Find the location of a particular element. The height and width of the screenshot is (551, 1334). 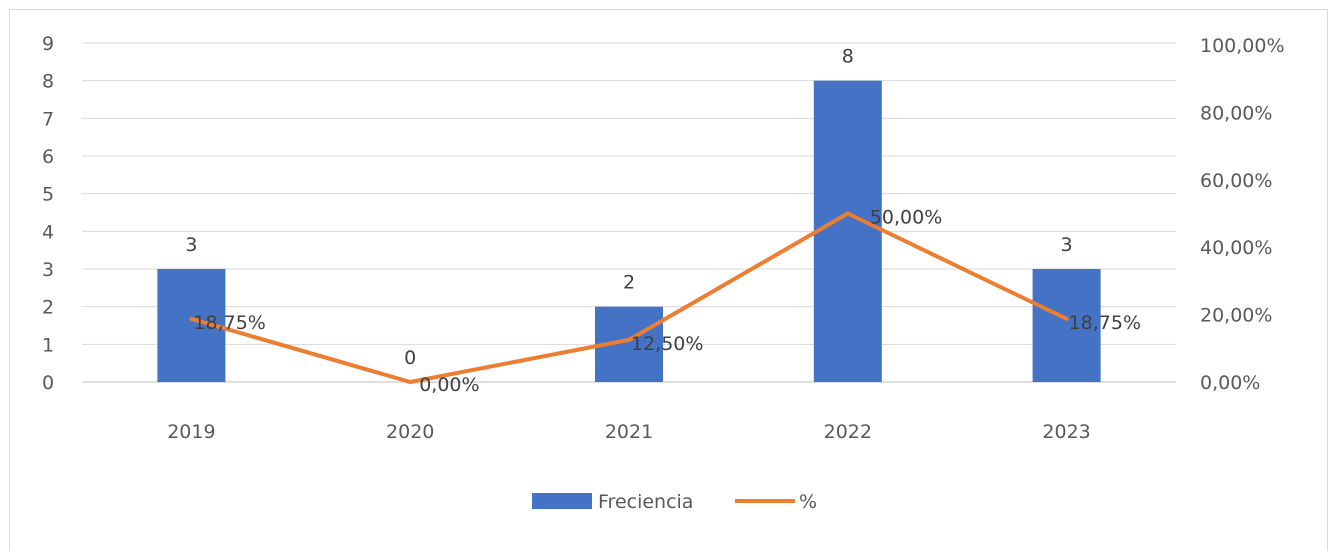

category-label: 2019 is located at coordinates (191, 432).